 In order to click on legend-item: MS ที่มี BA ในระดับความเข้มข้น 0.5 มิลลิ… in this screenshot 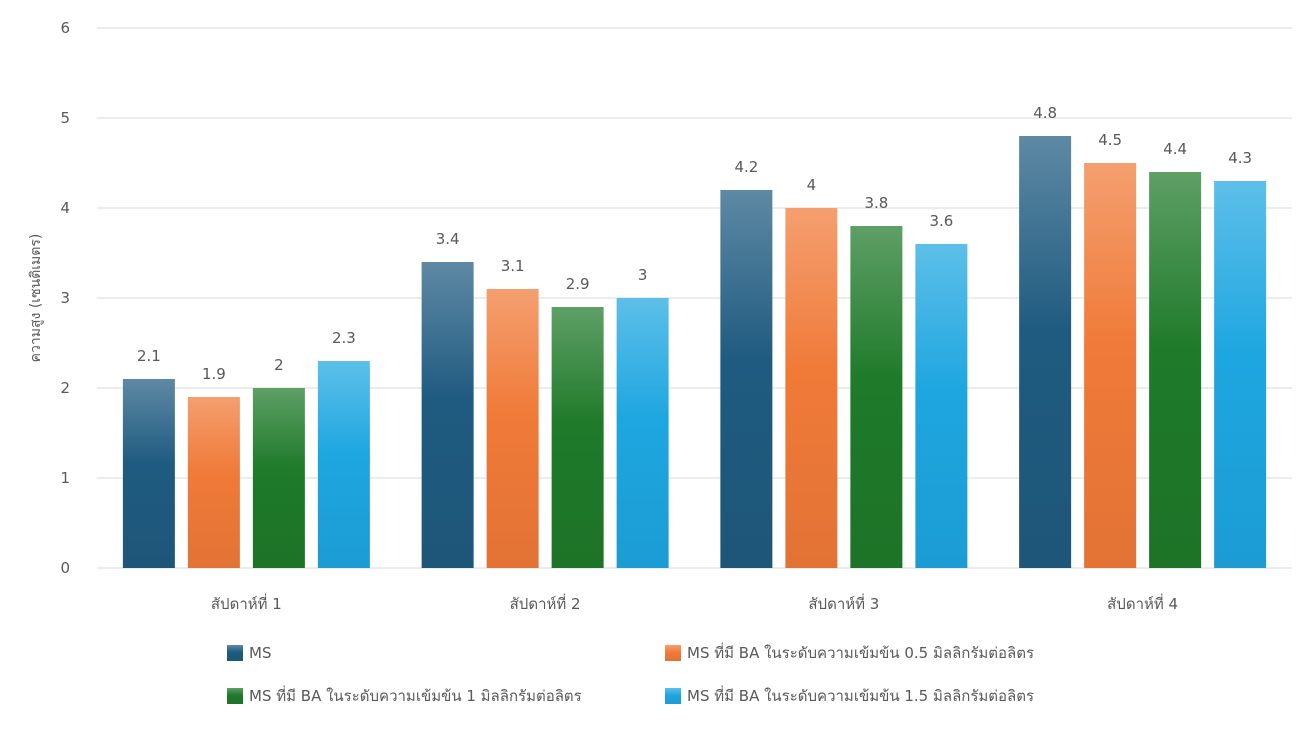, I will do `click(849, 652)`.